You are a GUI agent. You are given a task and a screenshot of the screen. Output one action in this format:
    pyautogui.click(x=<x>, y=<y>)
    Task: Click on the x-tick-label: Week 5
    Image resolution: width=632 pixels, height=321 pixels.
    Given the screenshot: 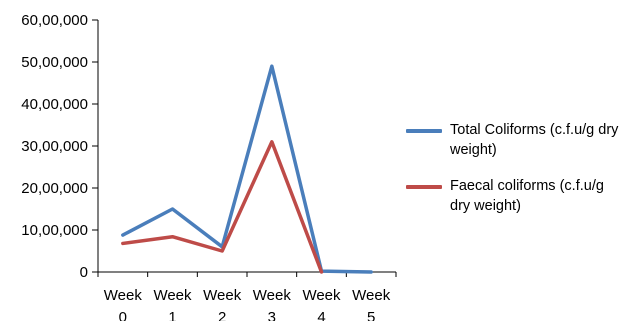 What is the action you would take?
    pyautogui.click(x=371, y=304)
    